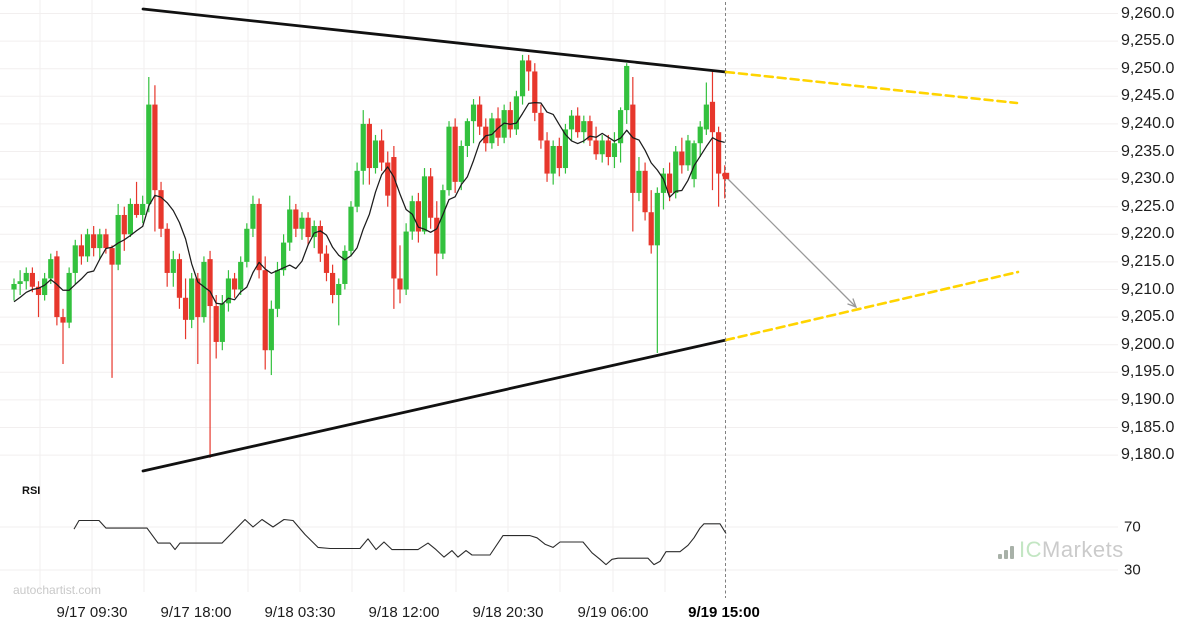 This screenshot has height=630, width=1200. I want to click on autochartist-watermark: autochartist.com, so click(57, 590).